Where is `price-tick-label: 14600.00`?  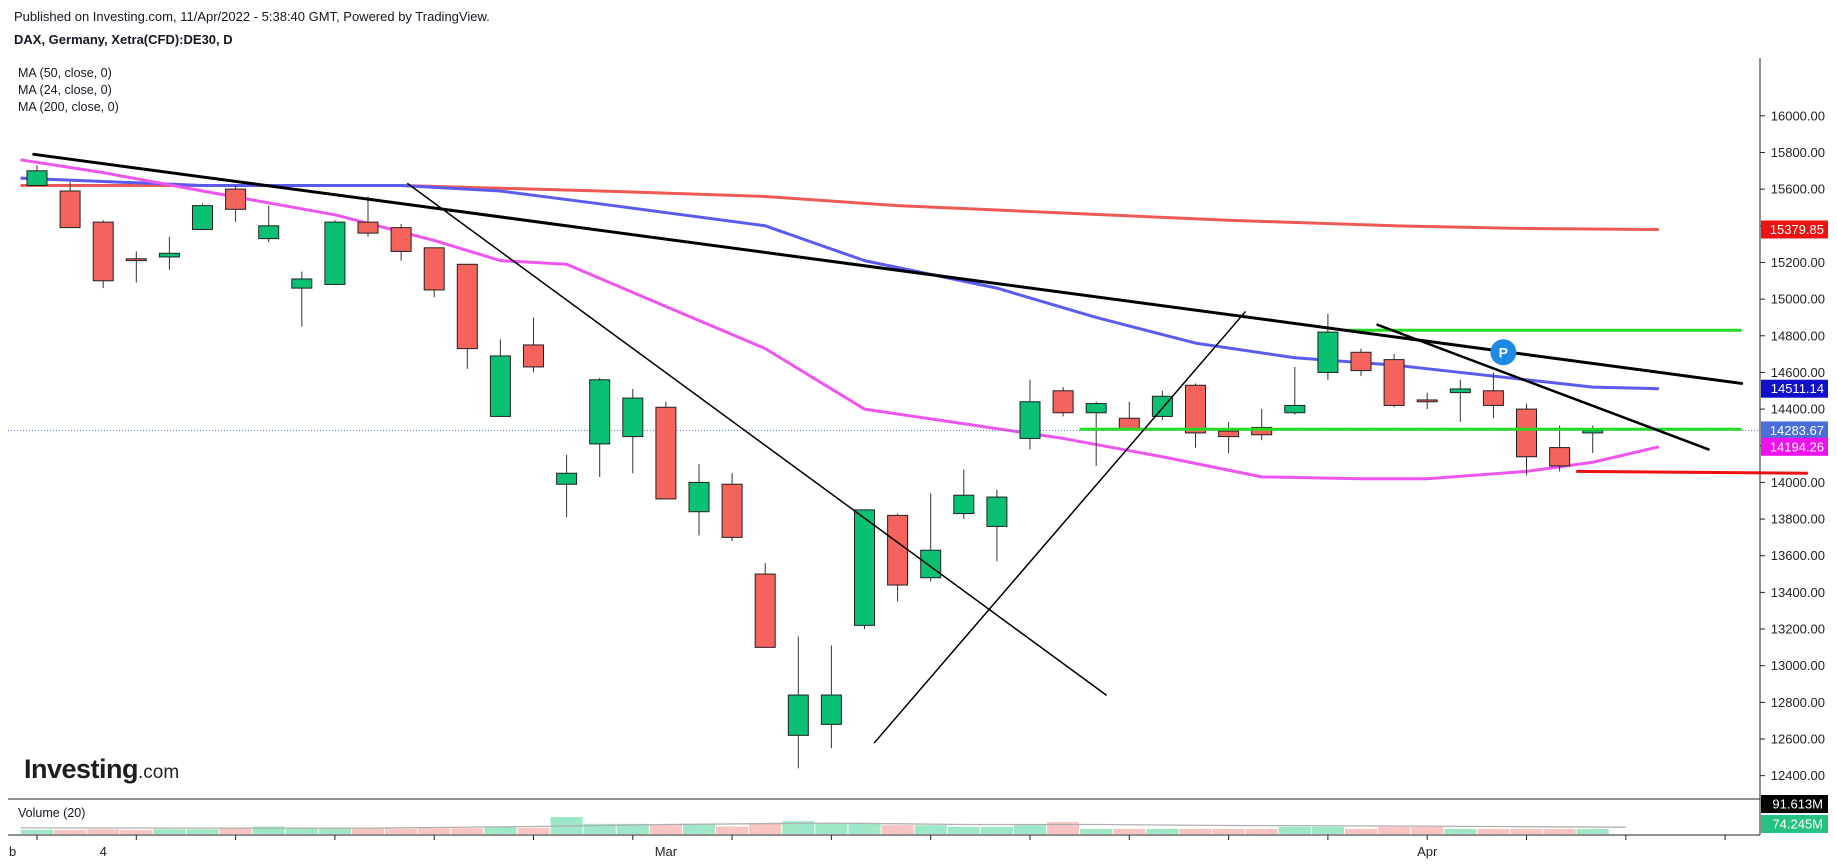 price-tick-label: 14600.00 is located at coordinates (1798, 372).